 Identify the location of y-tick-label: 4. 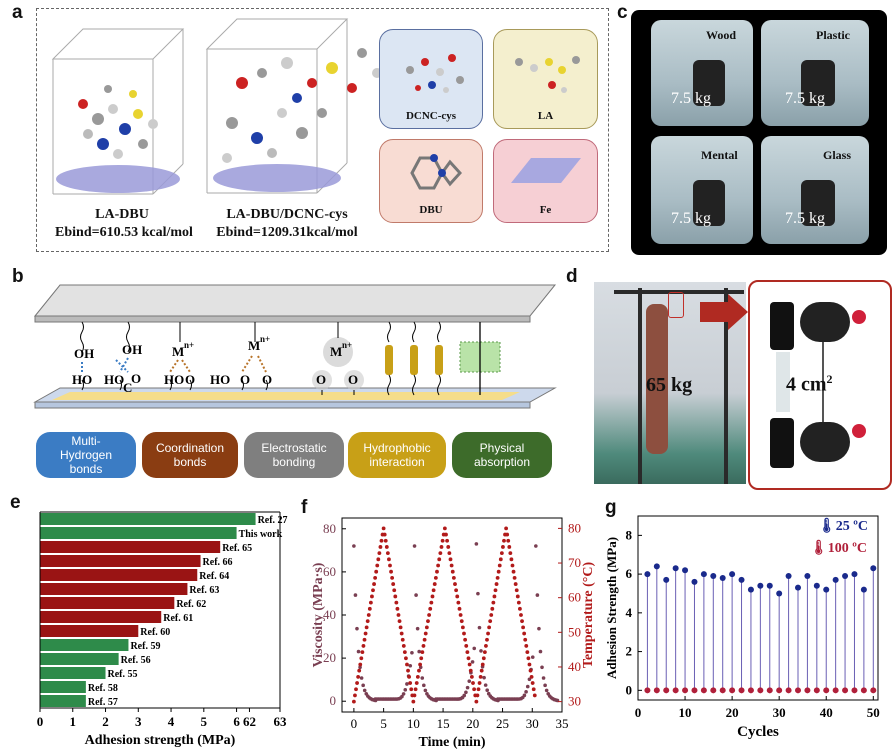
(629, 612).